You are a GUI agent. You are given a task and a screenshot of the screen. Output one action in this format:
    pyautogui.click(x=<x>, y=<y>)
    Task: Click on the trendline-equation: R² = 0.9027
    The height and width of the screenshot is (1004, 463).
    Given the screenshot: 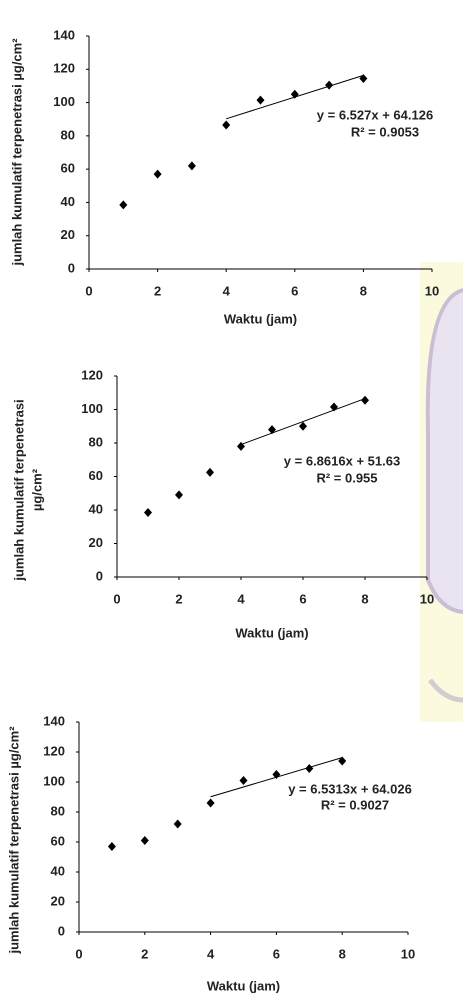 What is the action you would take?
    pyautogui.click(x=355, y=804)
    